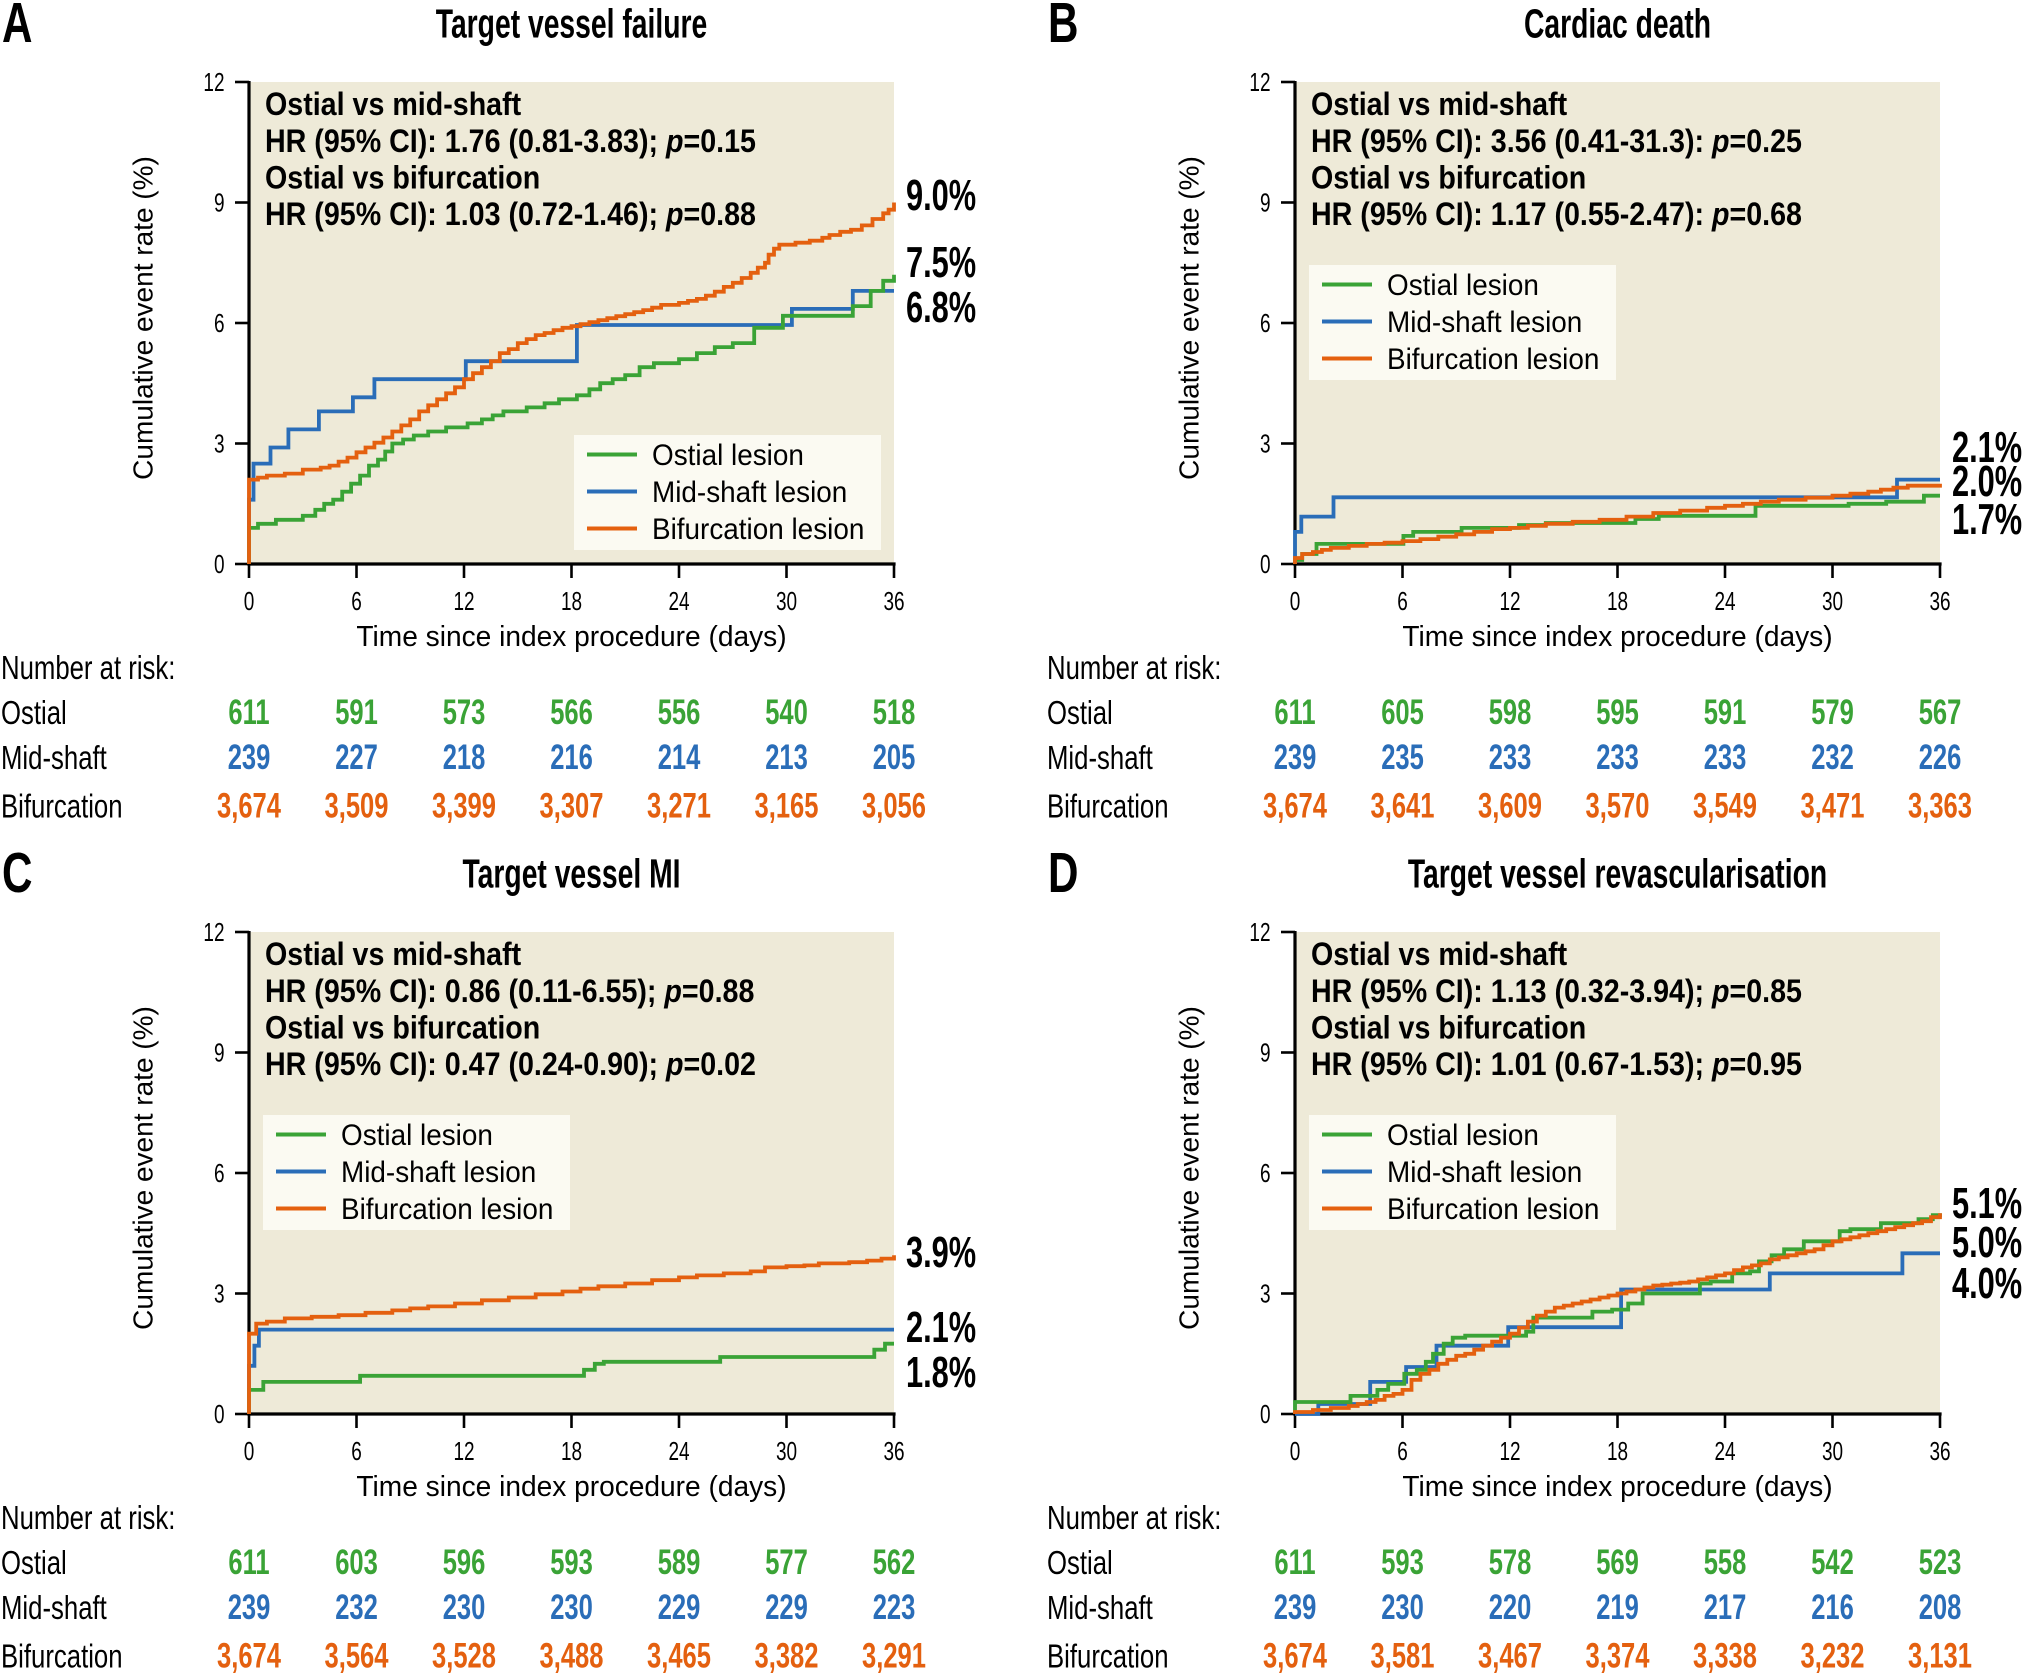  I want to click on svg-text: 3,564, so click(357, 1655).